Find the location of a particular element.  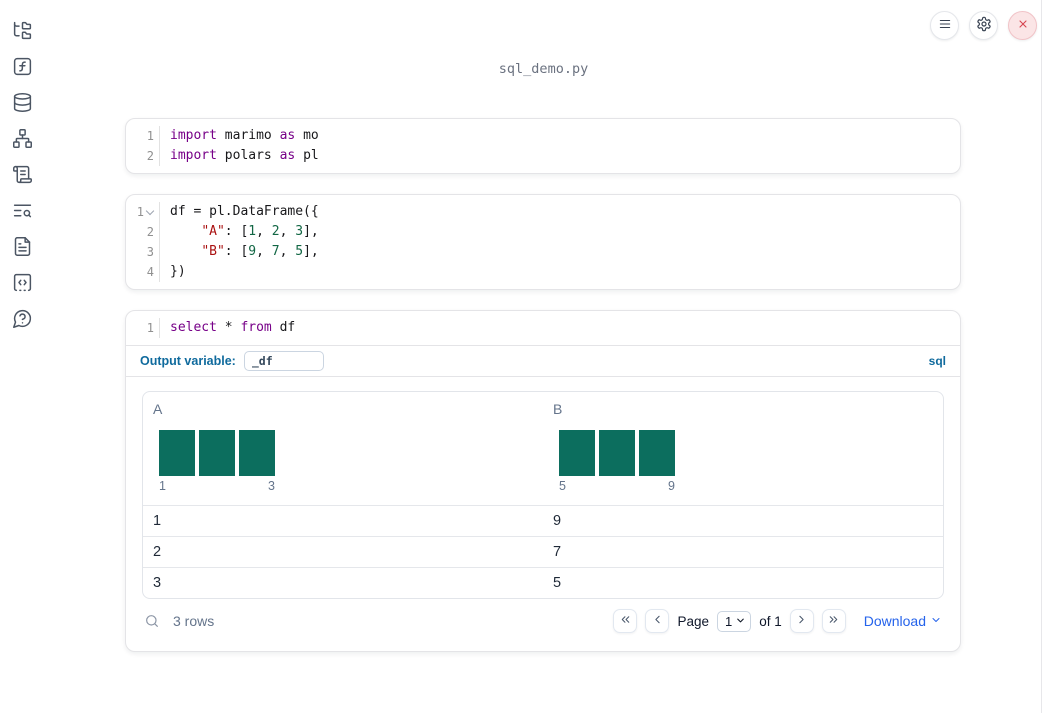

sidebar-item-logs is located at coordinates (22, 213).